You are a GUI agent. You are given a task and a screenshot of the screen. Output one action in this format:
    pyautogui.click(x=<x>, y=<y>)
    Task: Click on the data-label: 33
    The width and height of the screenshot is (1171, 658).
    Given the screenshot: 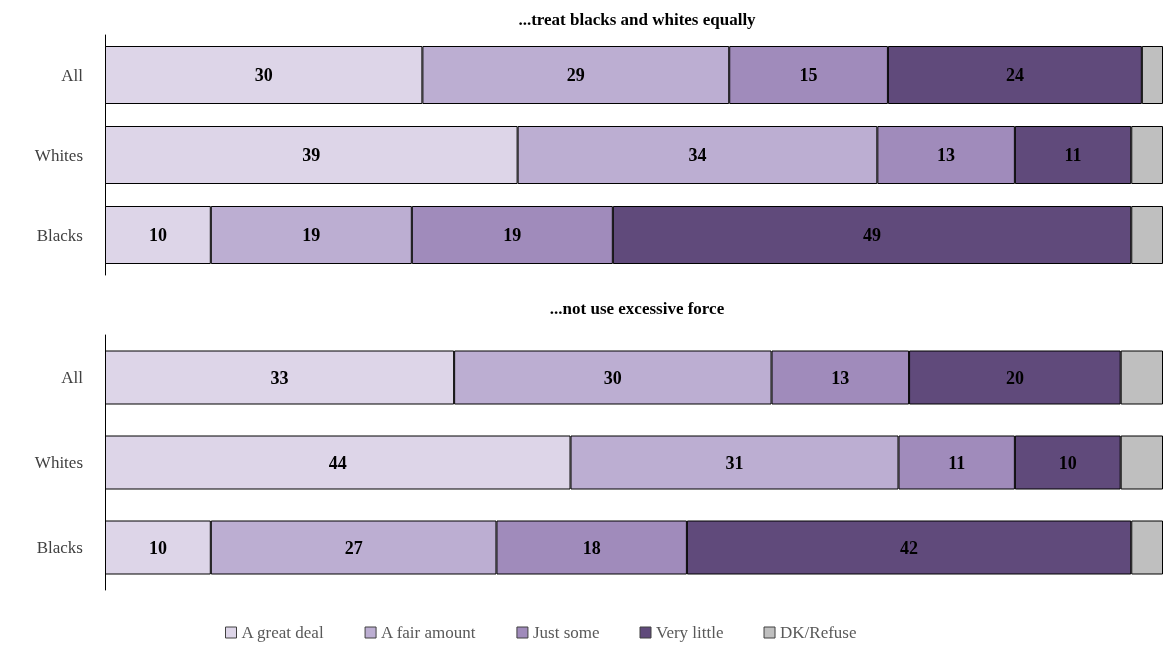 What is the action you would take?
    pyautogui.click(x=279, y=377)
    